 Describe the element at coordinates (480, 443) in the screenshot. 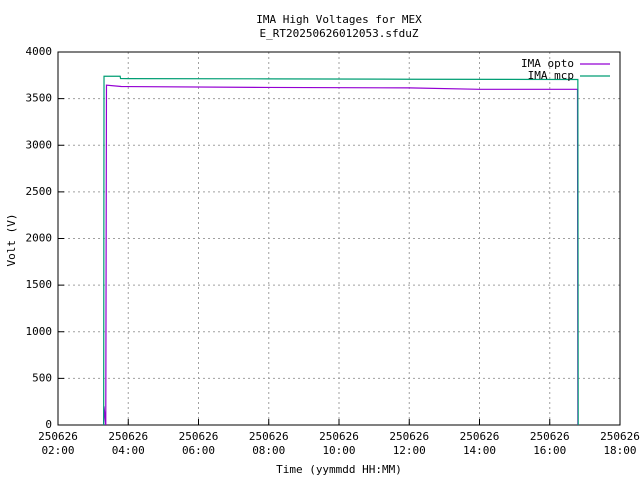

I see `x-tick-label: 250626 14:00` at that location.